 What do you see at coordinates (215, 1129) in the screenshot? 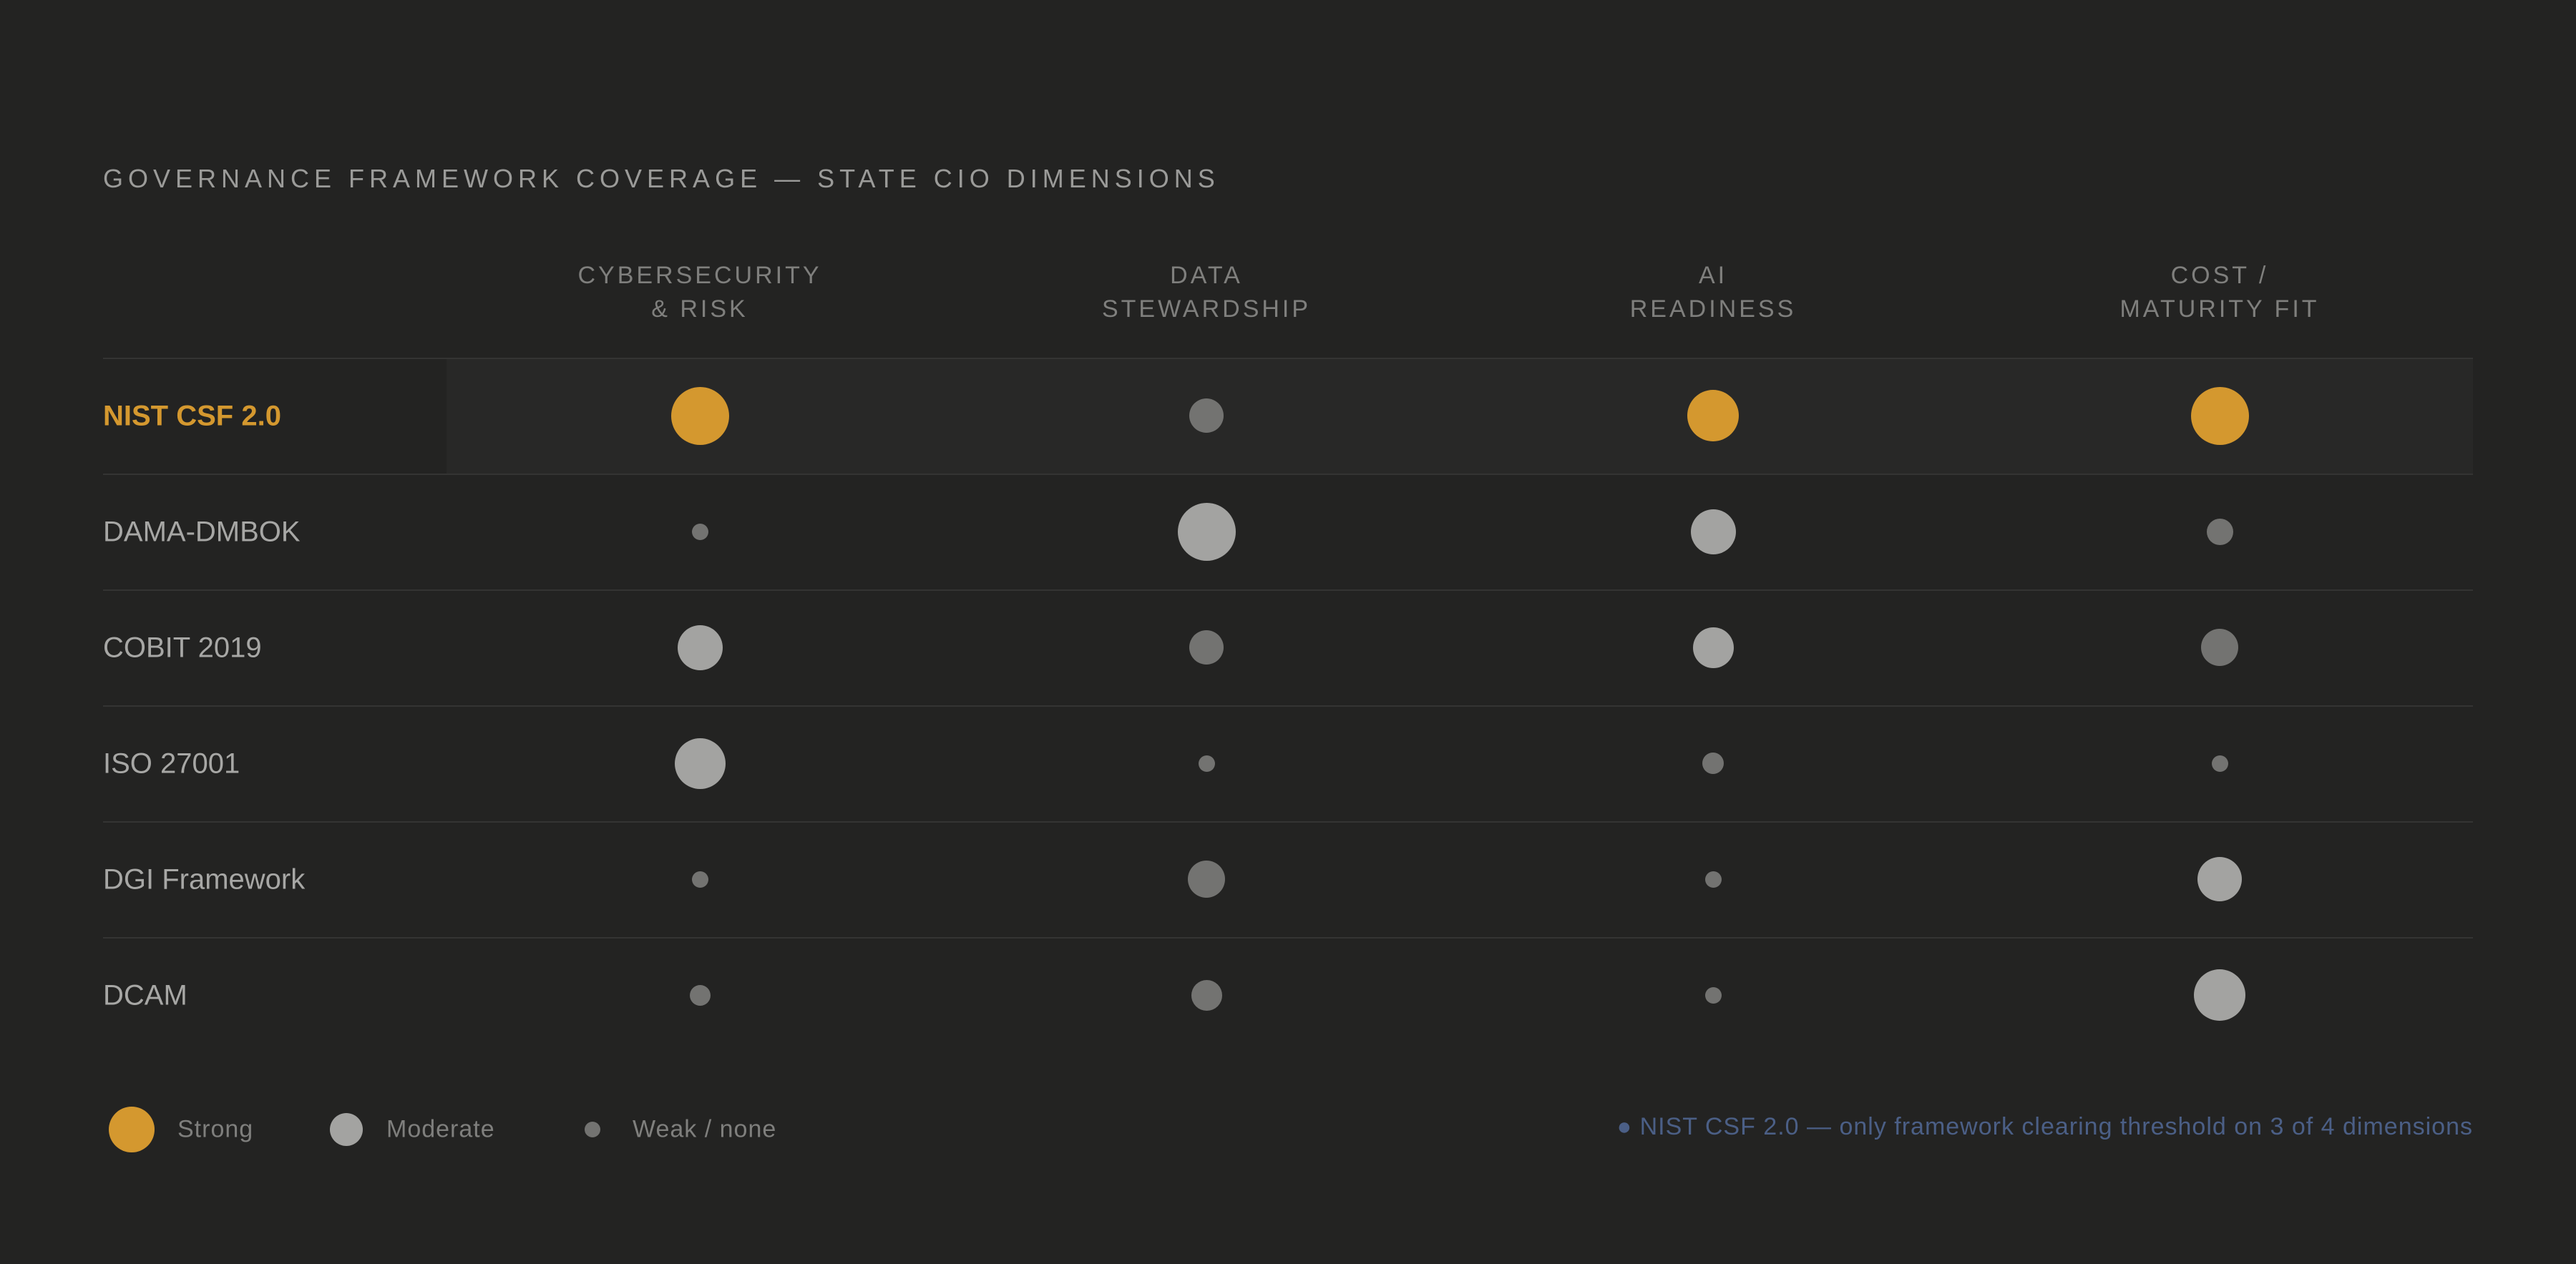
I see `legend-label: Strong` at bounding box center [215, 1129].